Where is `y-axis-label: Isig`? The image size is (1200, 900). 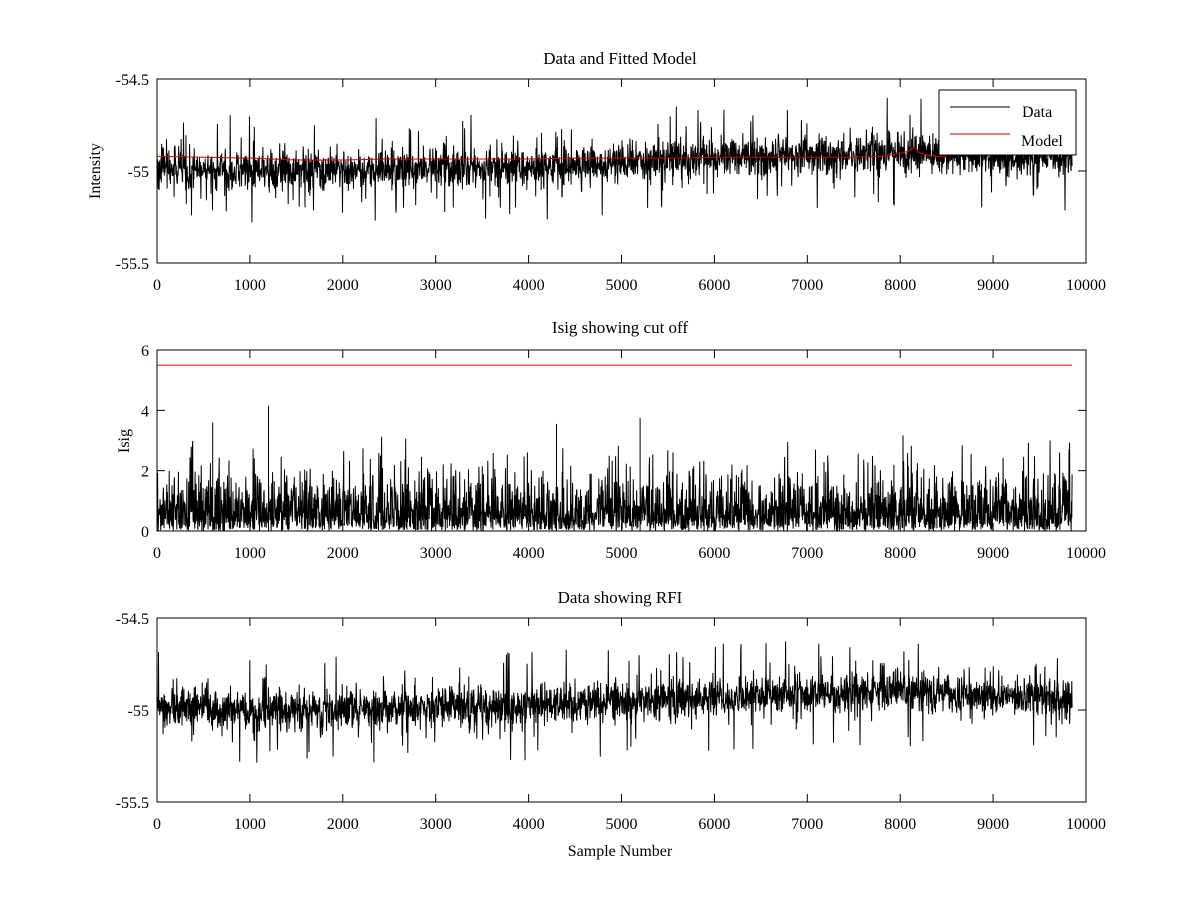 y-axis-label: Isig is located at coordinates (124, 441).